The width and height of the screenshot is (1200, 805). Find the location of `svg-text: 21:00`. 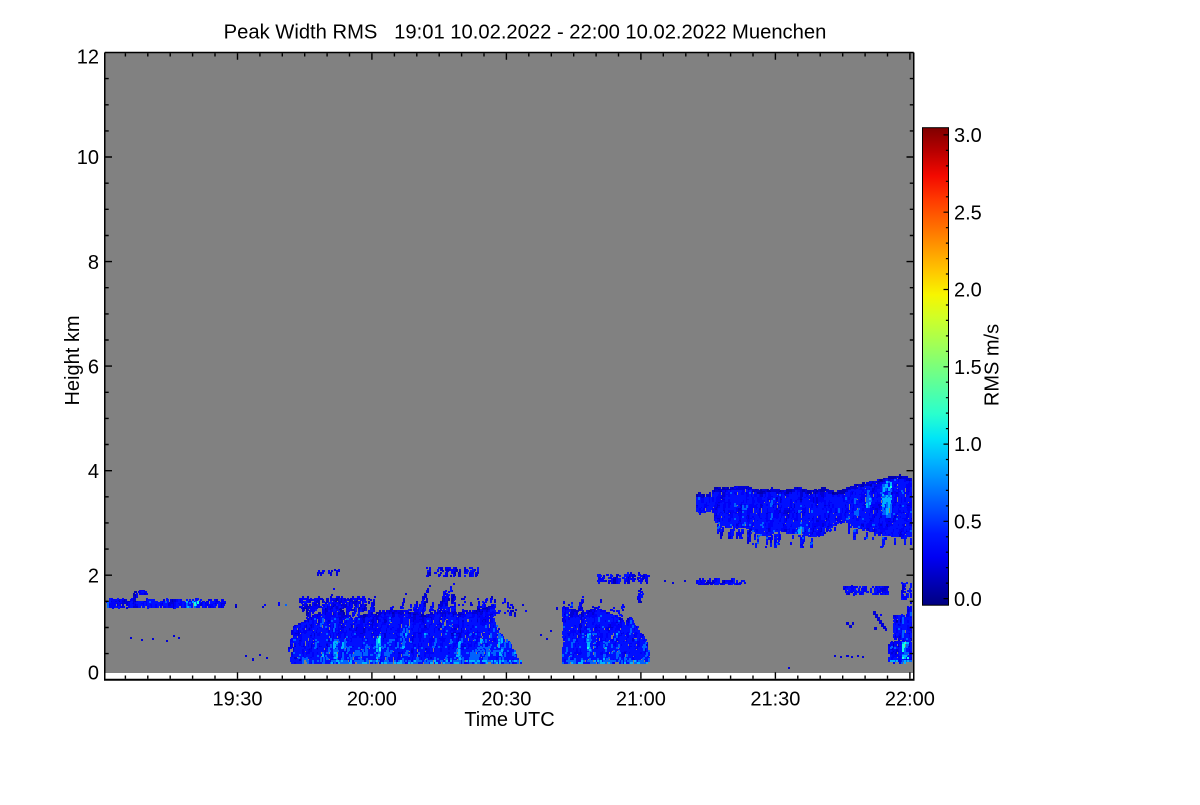

svg-text: 21:00 is located at coordinates (641, 700).